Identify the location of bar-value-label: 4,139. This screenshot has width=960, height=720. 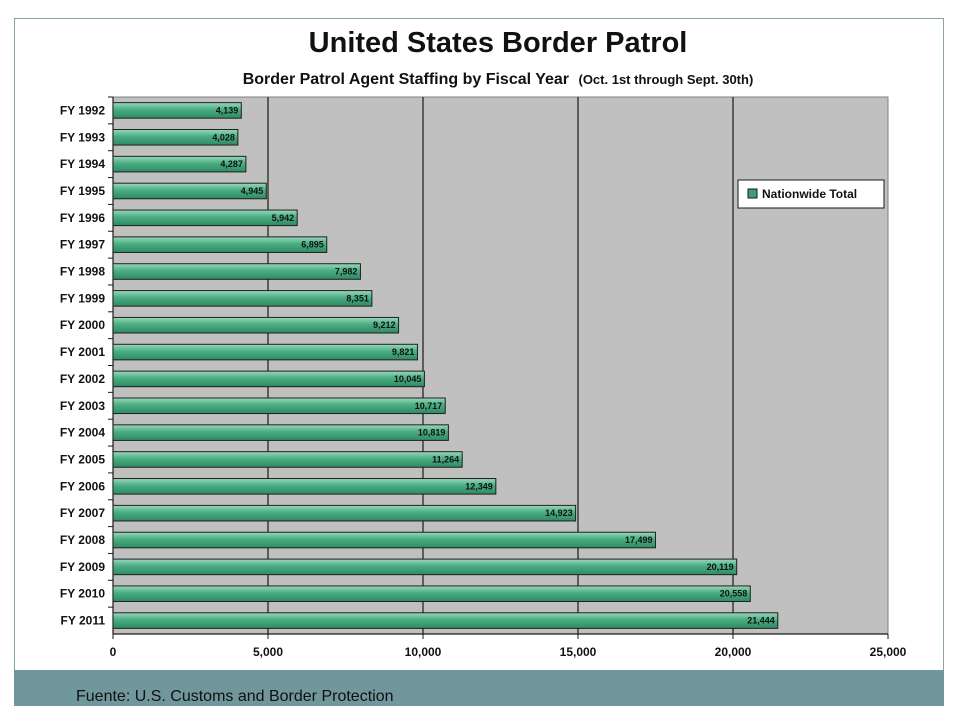
(227, 110).